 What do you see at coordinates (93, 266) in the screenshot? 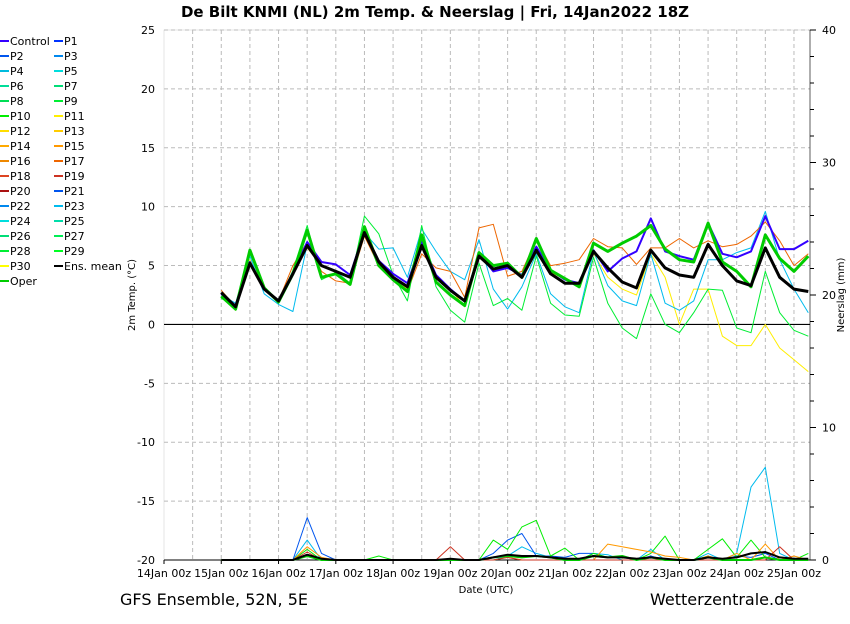
I see `legend-label: Ens. mean` at bounding box center [93, 266].